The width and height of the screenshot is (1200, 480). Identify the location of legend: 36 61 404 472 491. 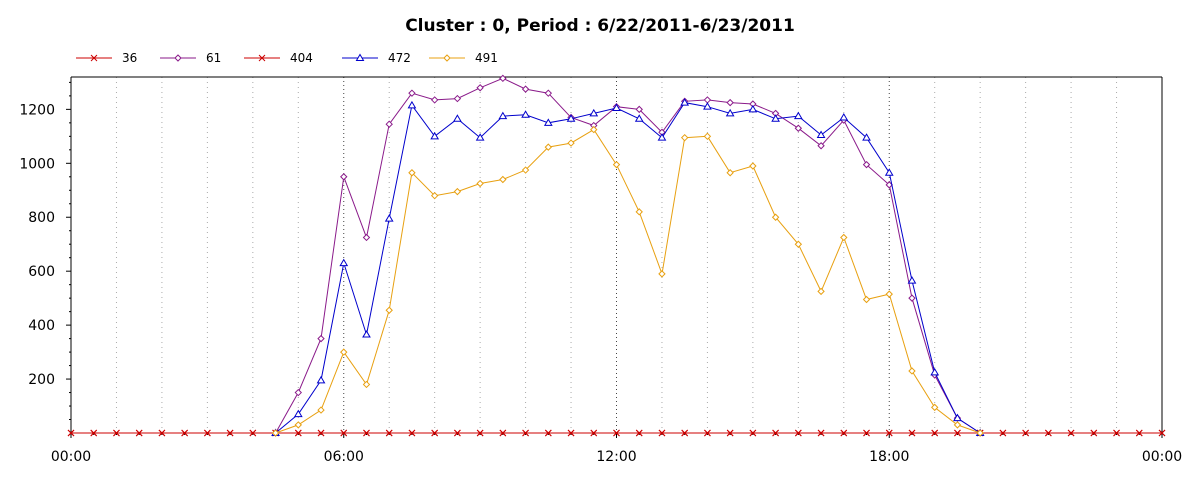
(287, 58).